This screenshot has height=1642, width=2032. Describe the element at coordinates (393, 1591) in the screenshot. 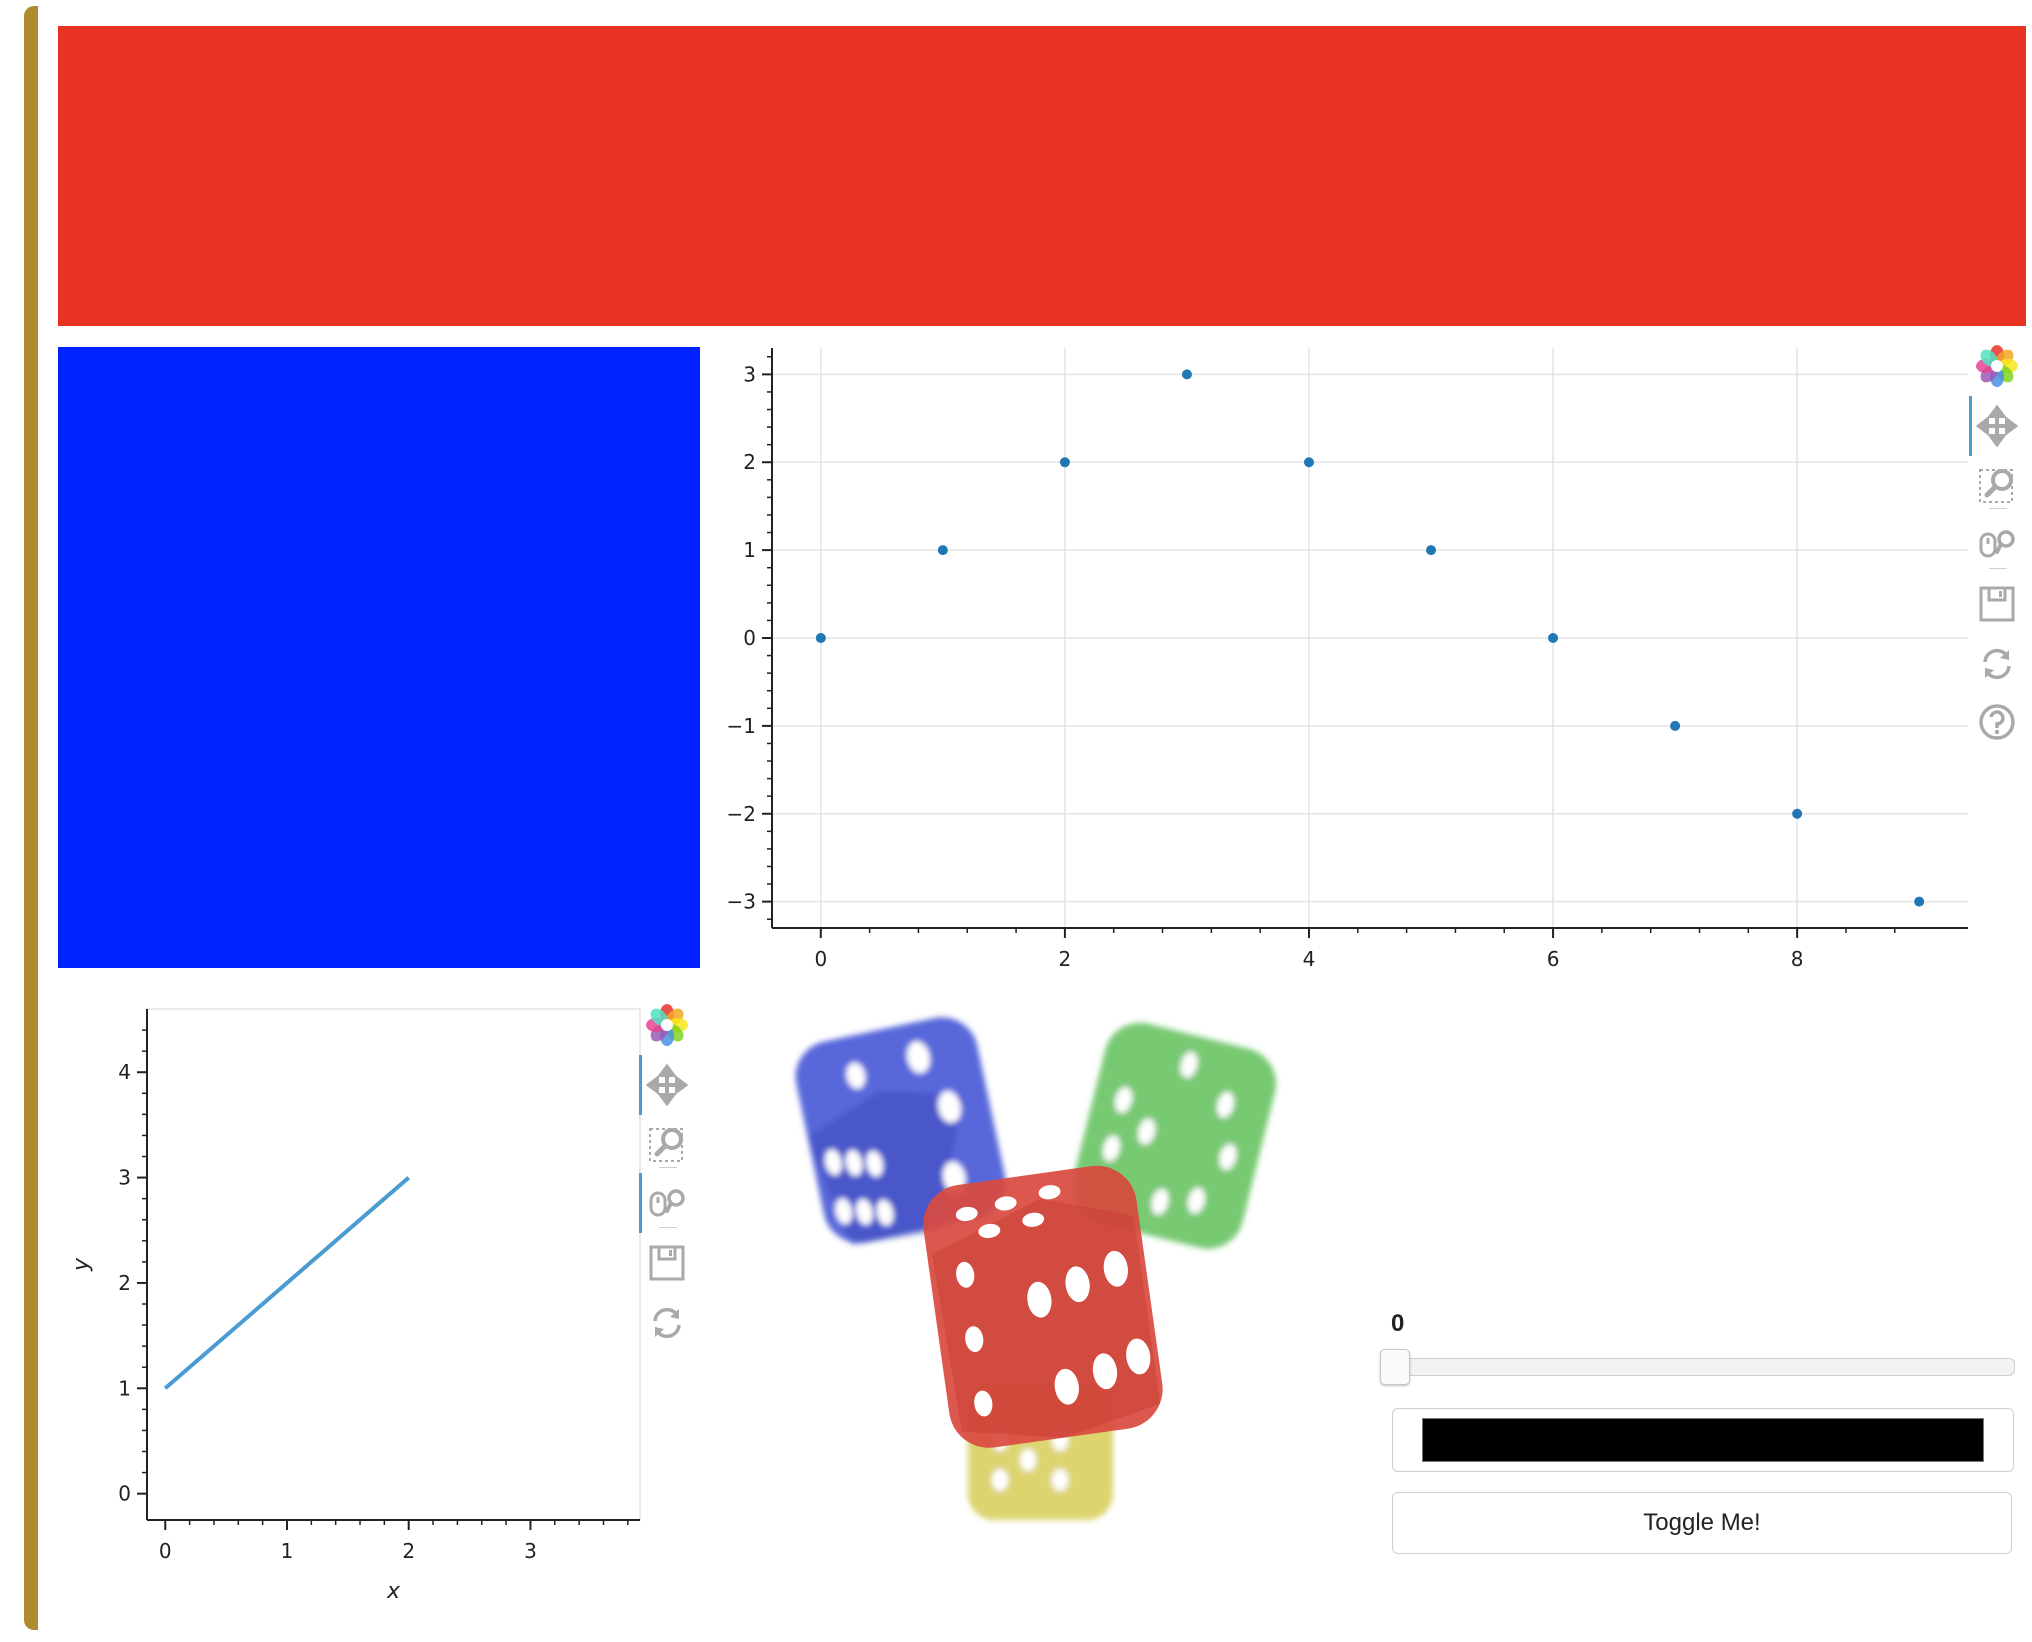

I see `x-axis-label: x` at that location.